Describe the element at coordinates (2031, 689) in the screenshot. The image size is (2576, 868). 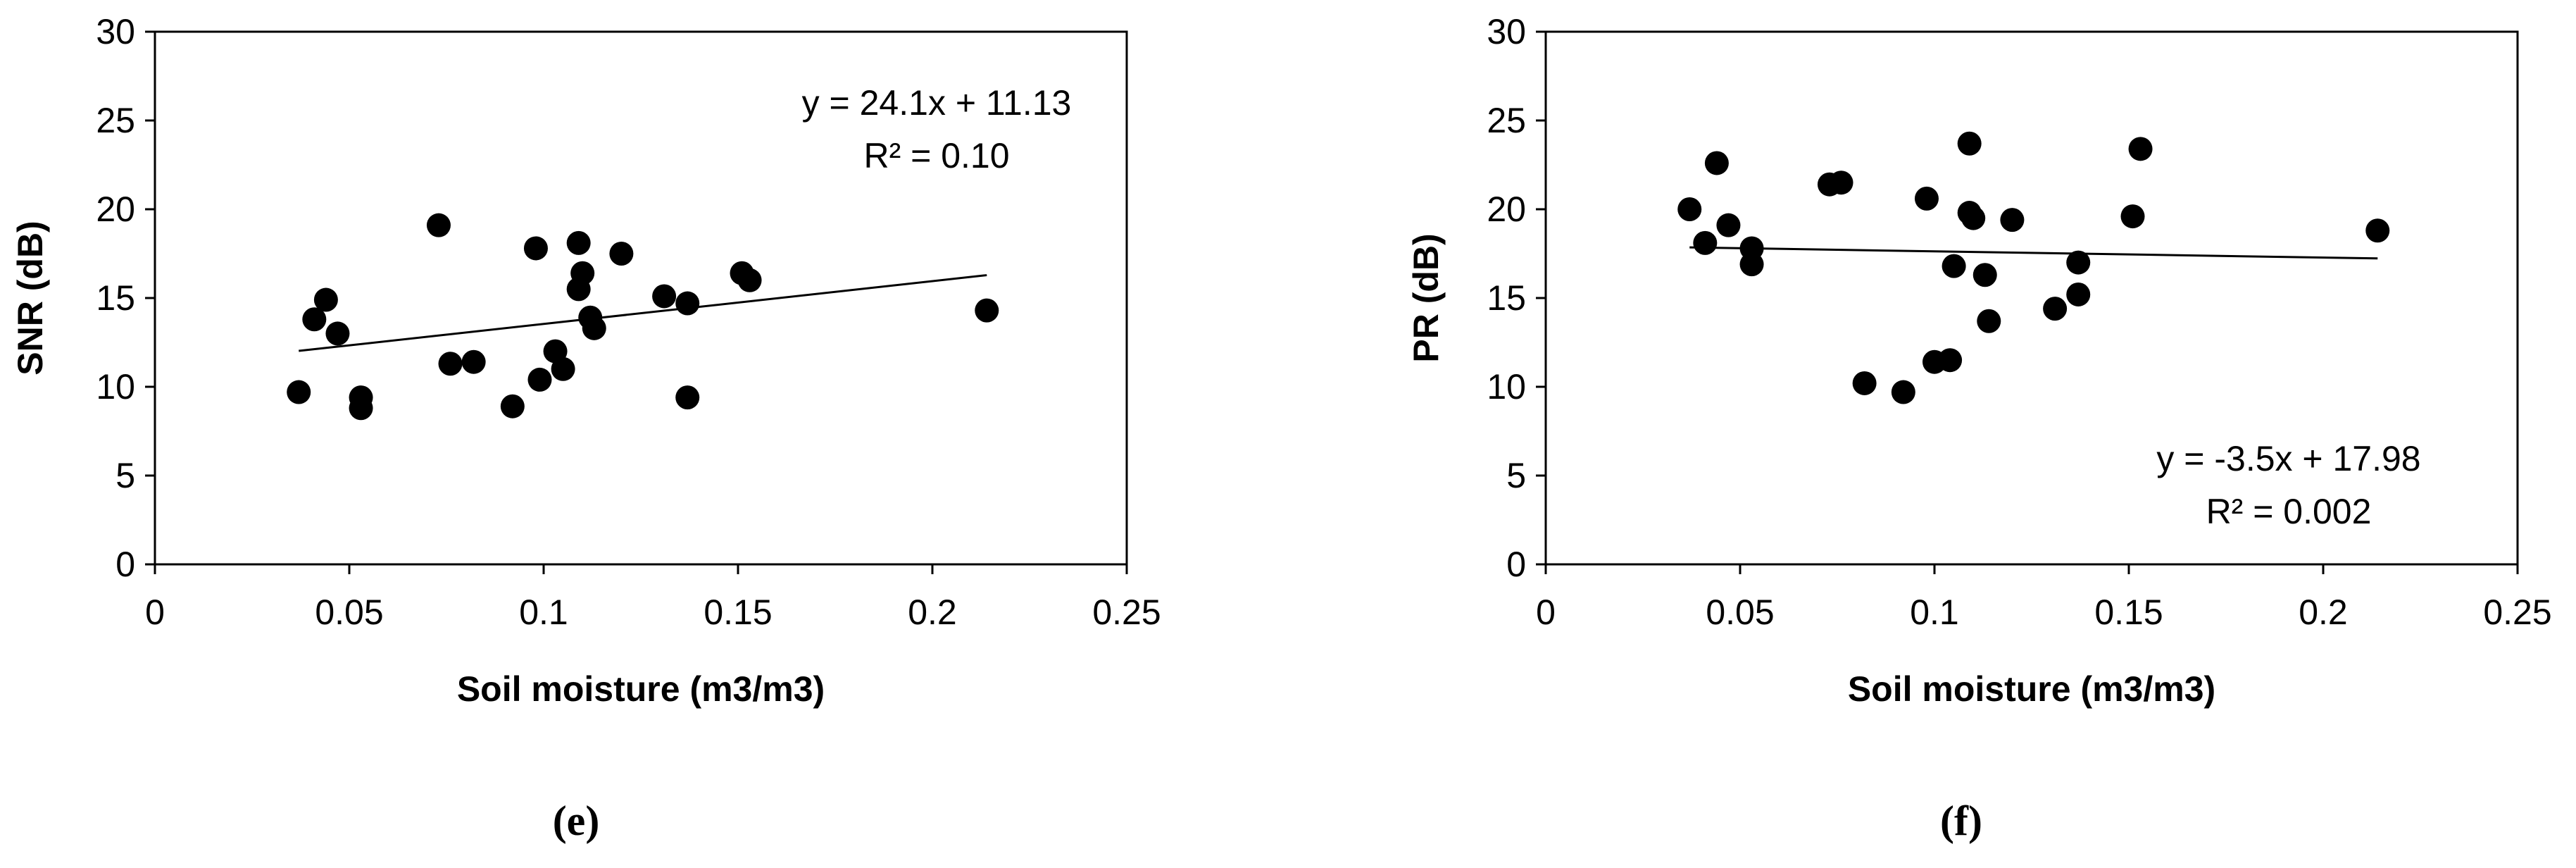
I see `x-axis-title-f: Soil moisture (m3/m3)` at that location.